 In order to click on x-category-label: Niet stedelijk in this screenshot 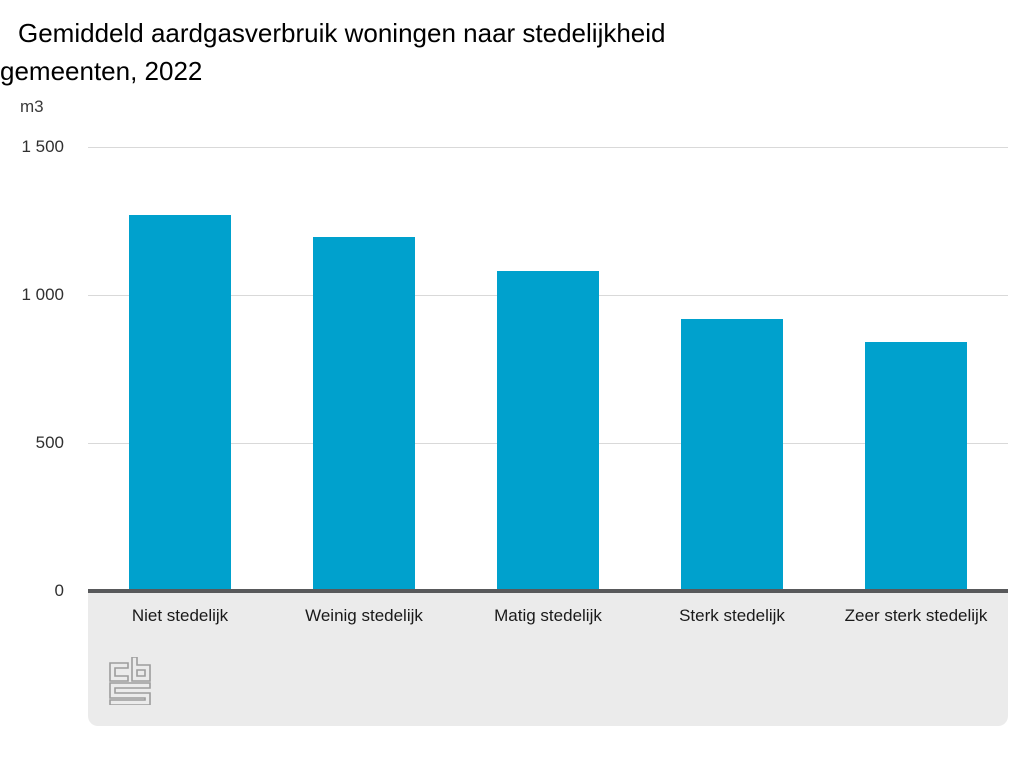, I will do `click(180, 615)`.